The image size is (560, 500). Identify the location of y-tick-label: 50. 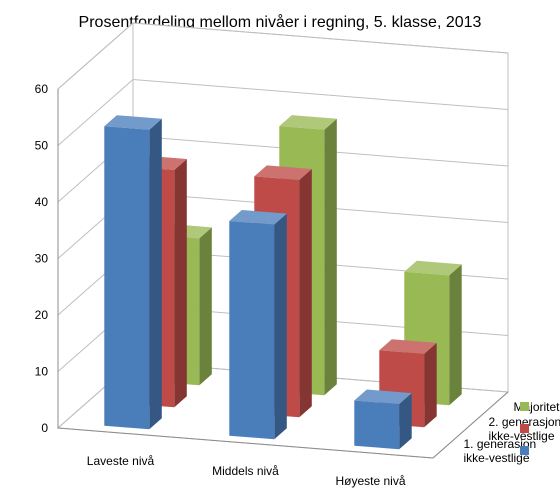
(42, 146).